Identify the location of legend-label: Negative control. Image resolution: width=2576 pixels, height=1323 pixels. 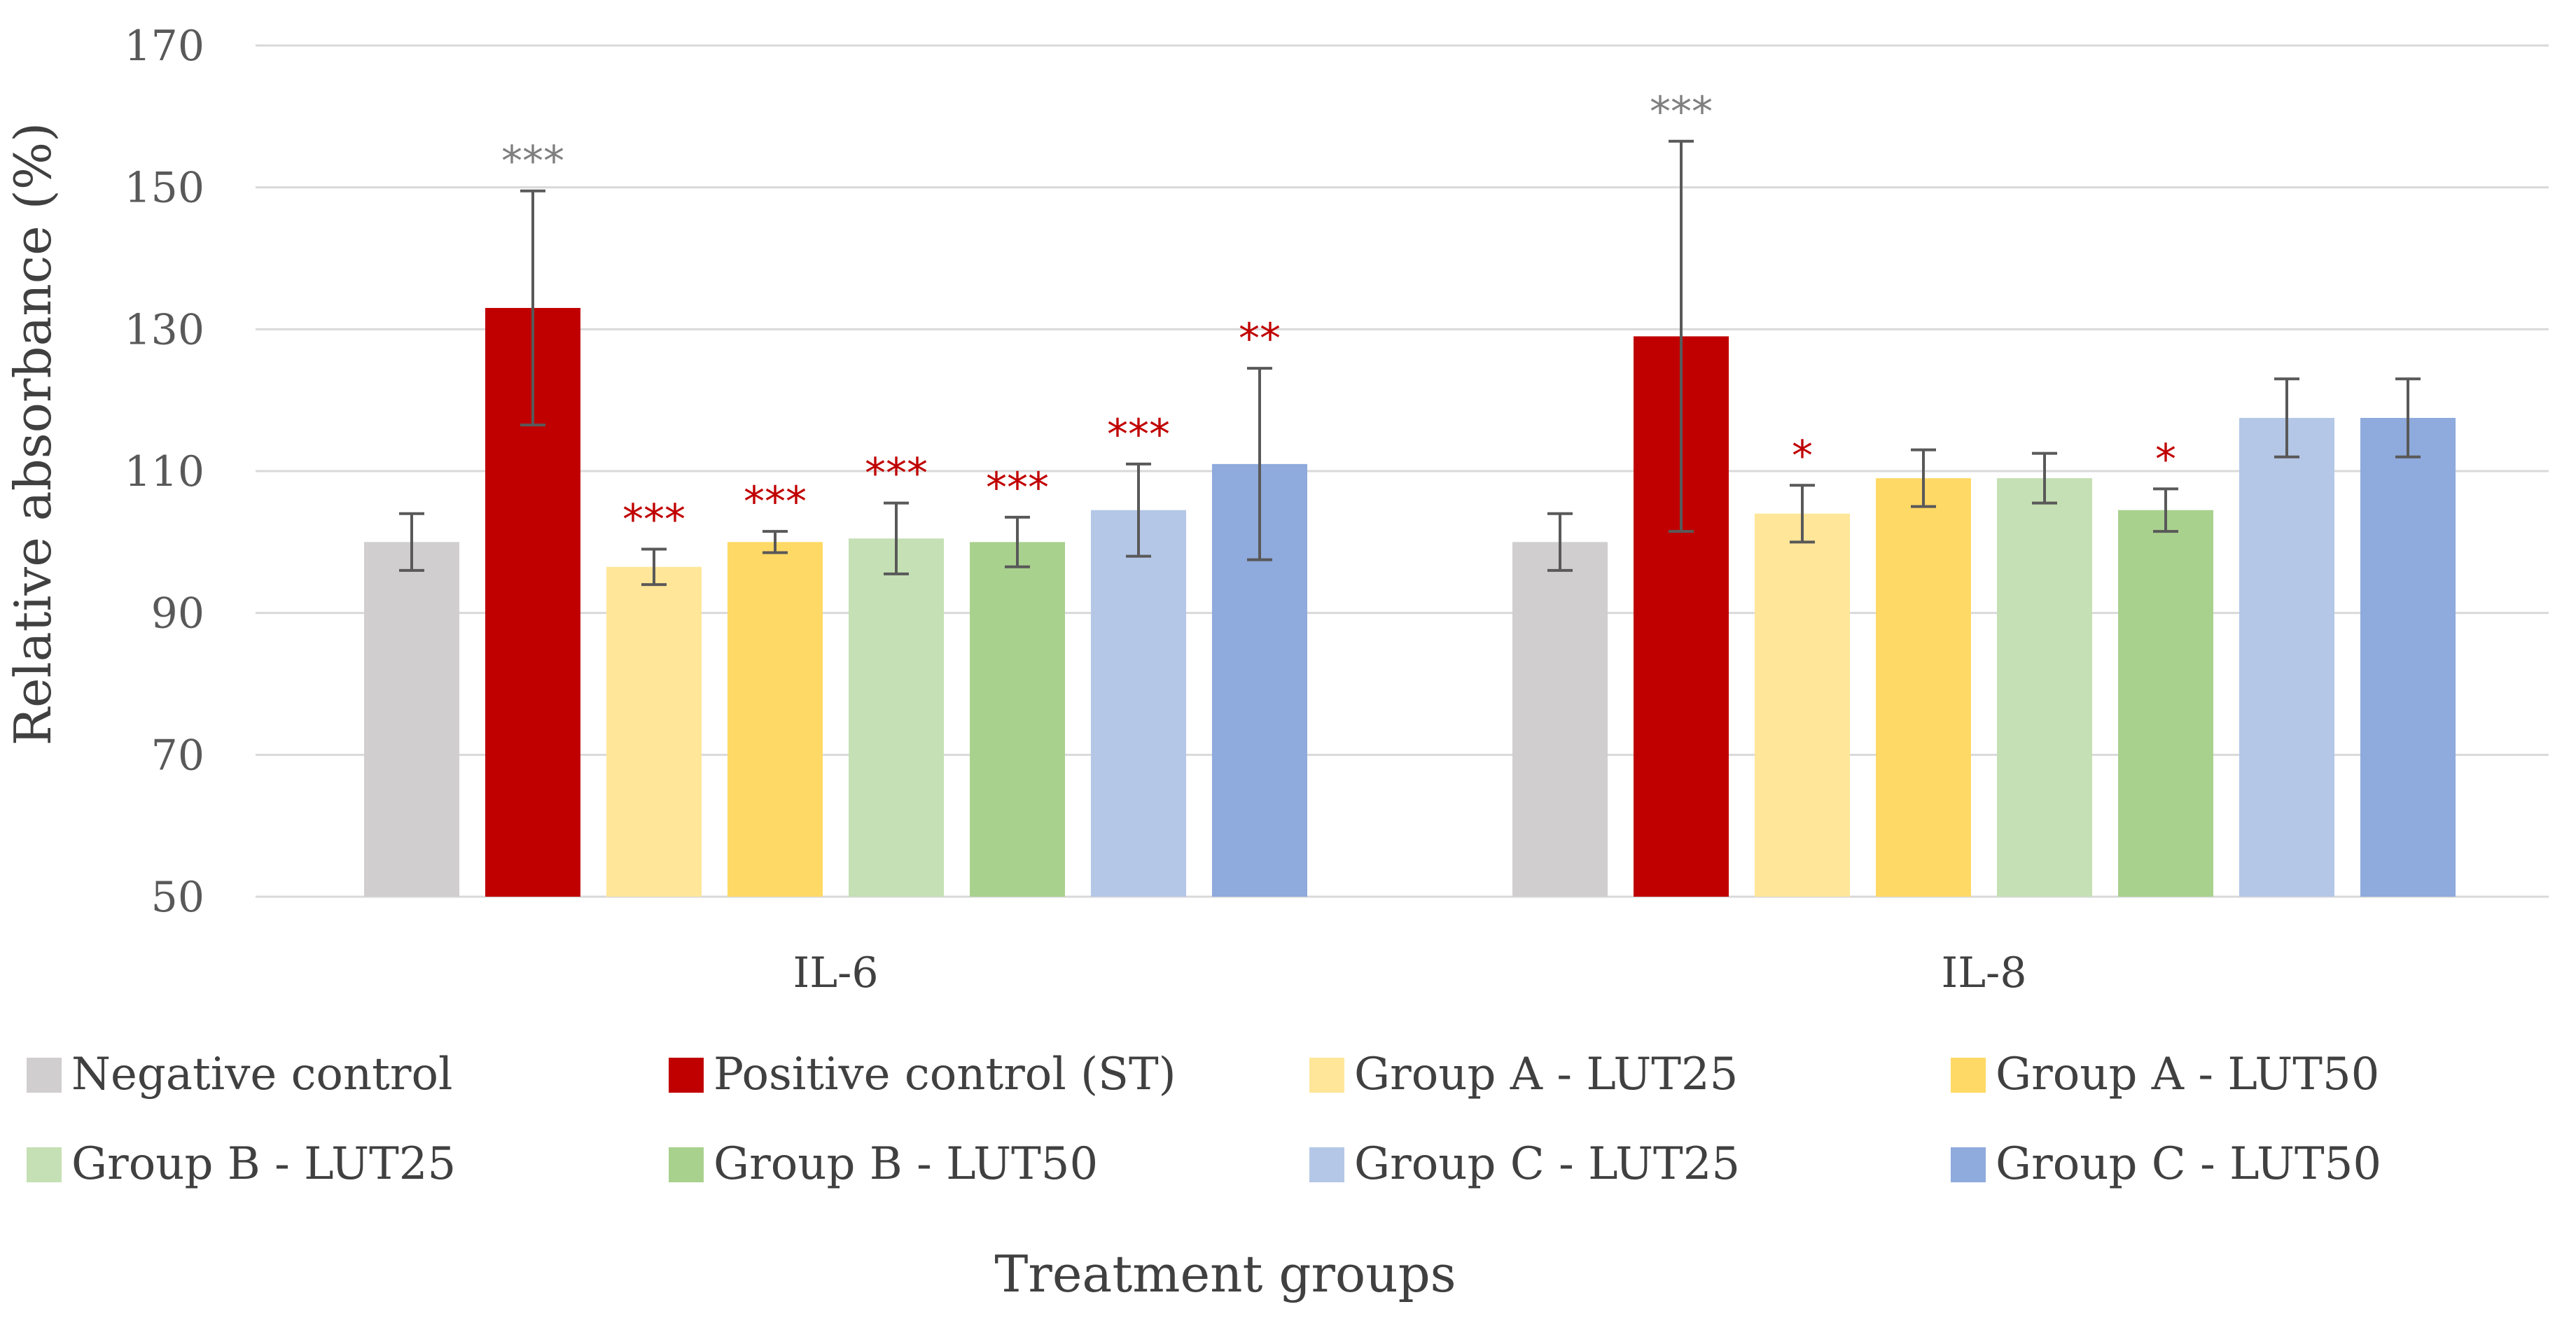
(261, 1074).